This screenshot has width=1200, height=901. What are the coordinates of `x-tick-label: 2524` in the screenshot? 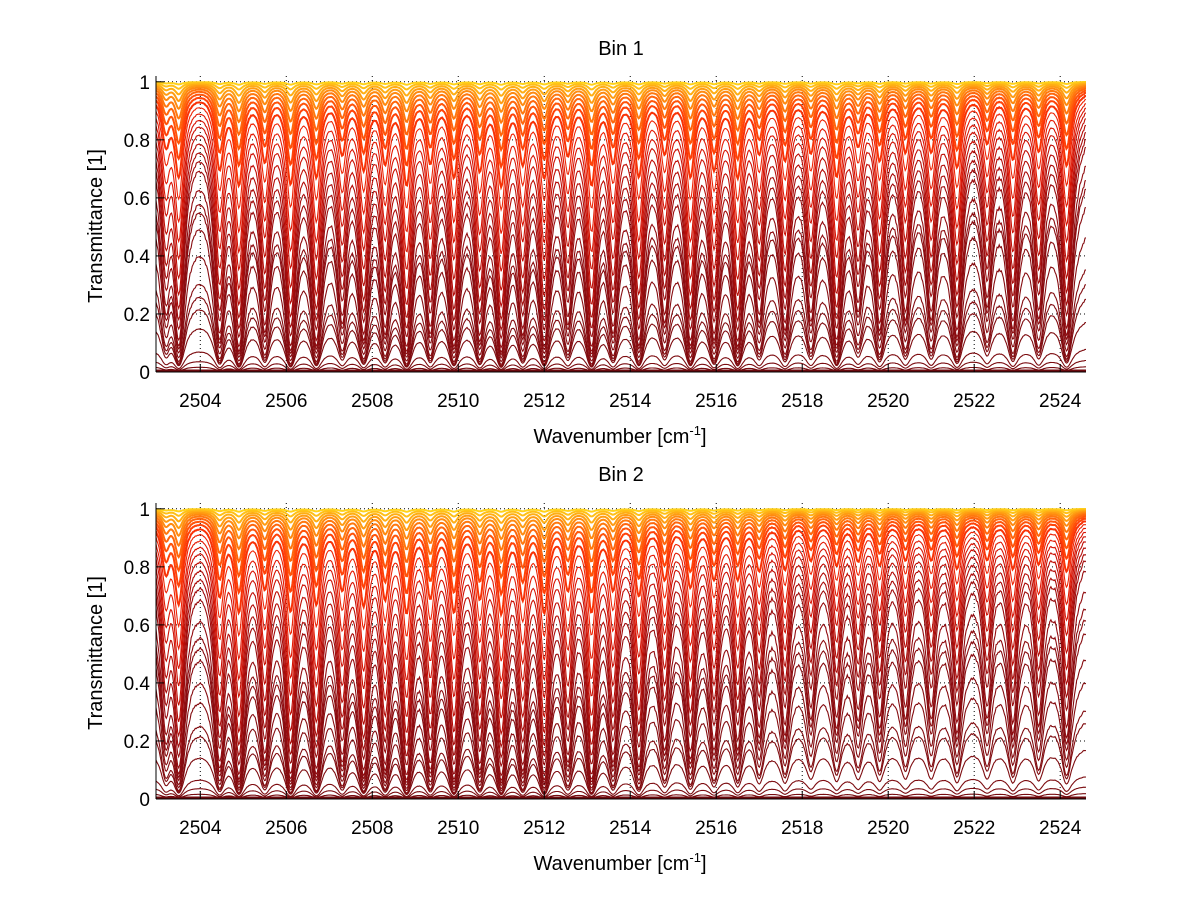 It's located at (1060, 828).